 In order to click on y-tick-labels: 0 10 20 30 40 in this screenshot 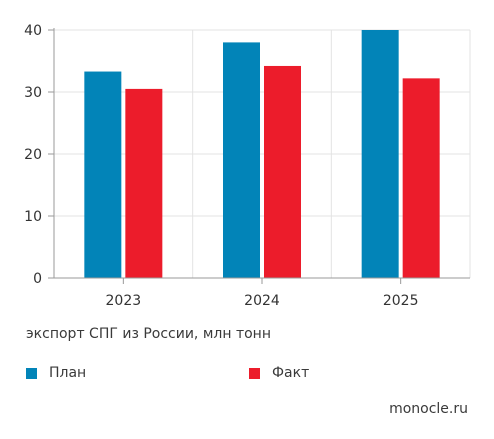, I will do `click(33, 155)`.